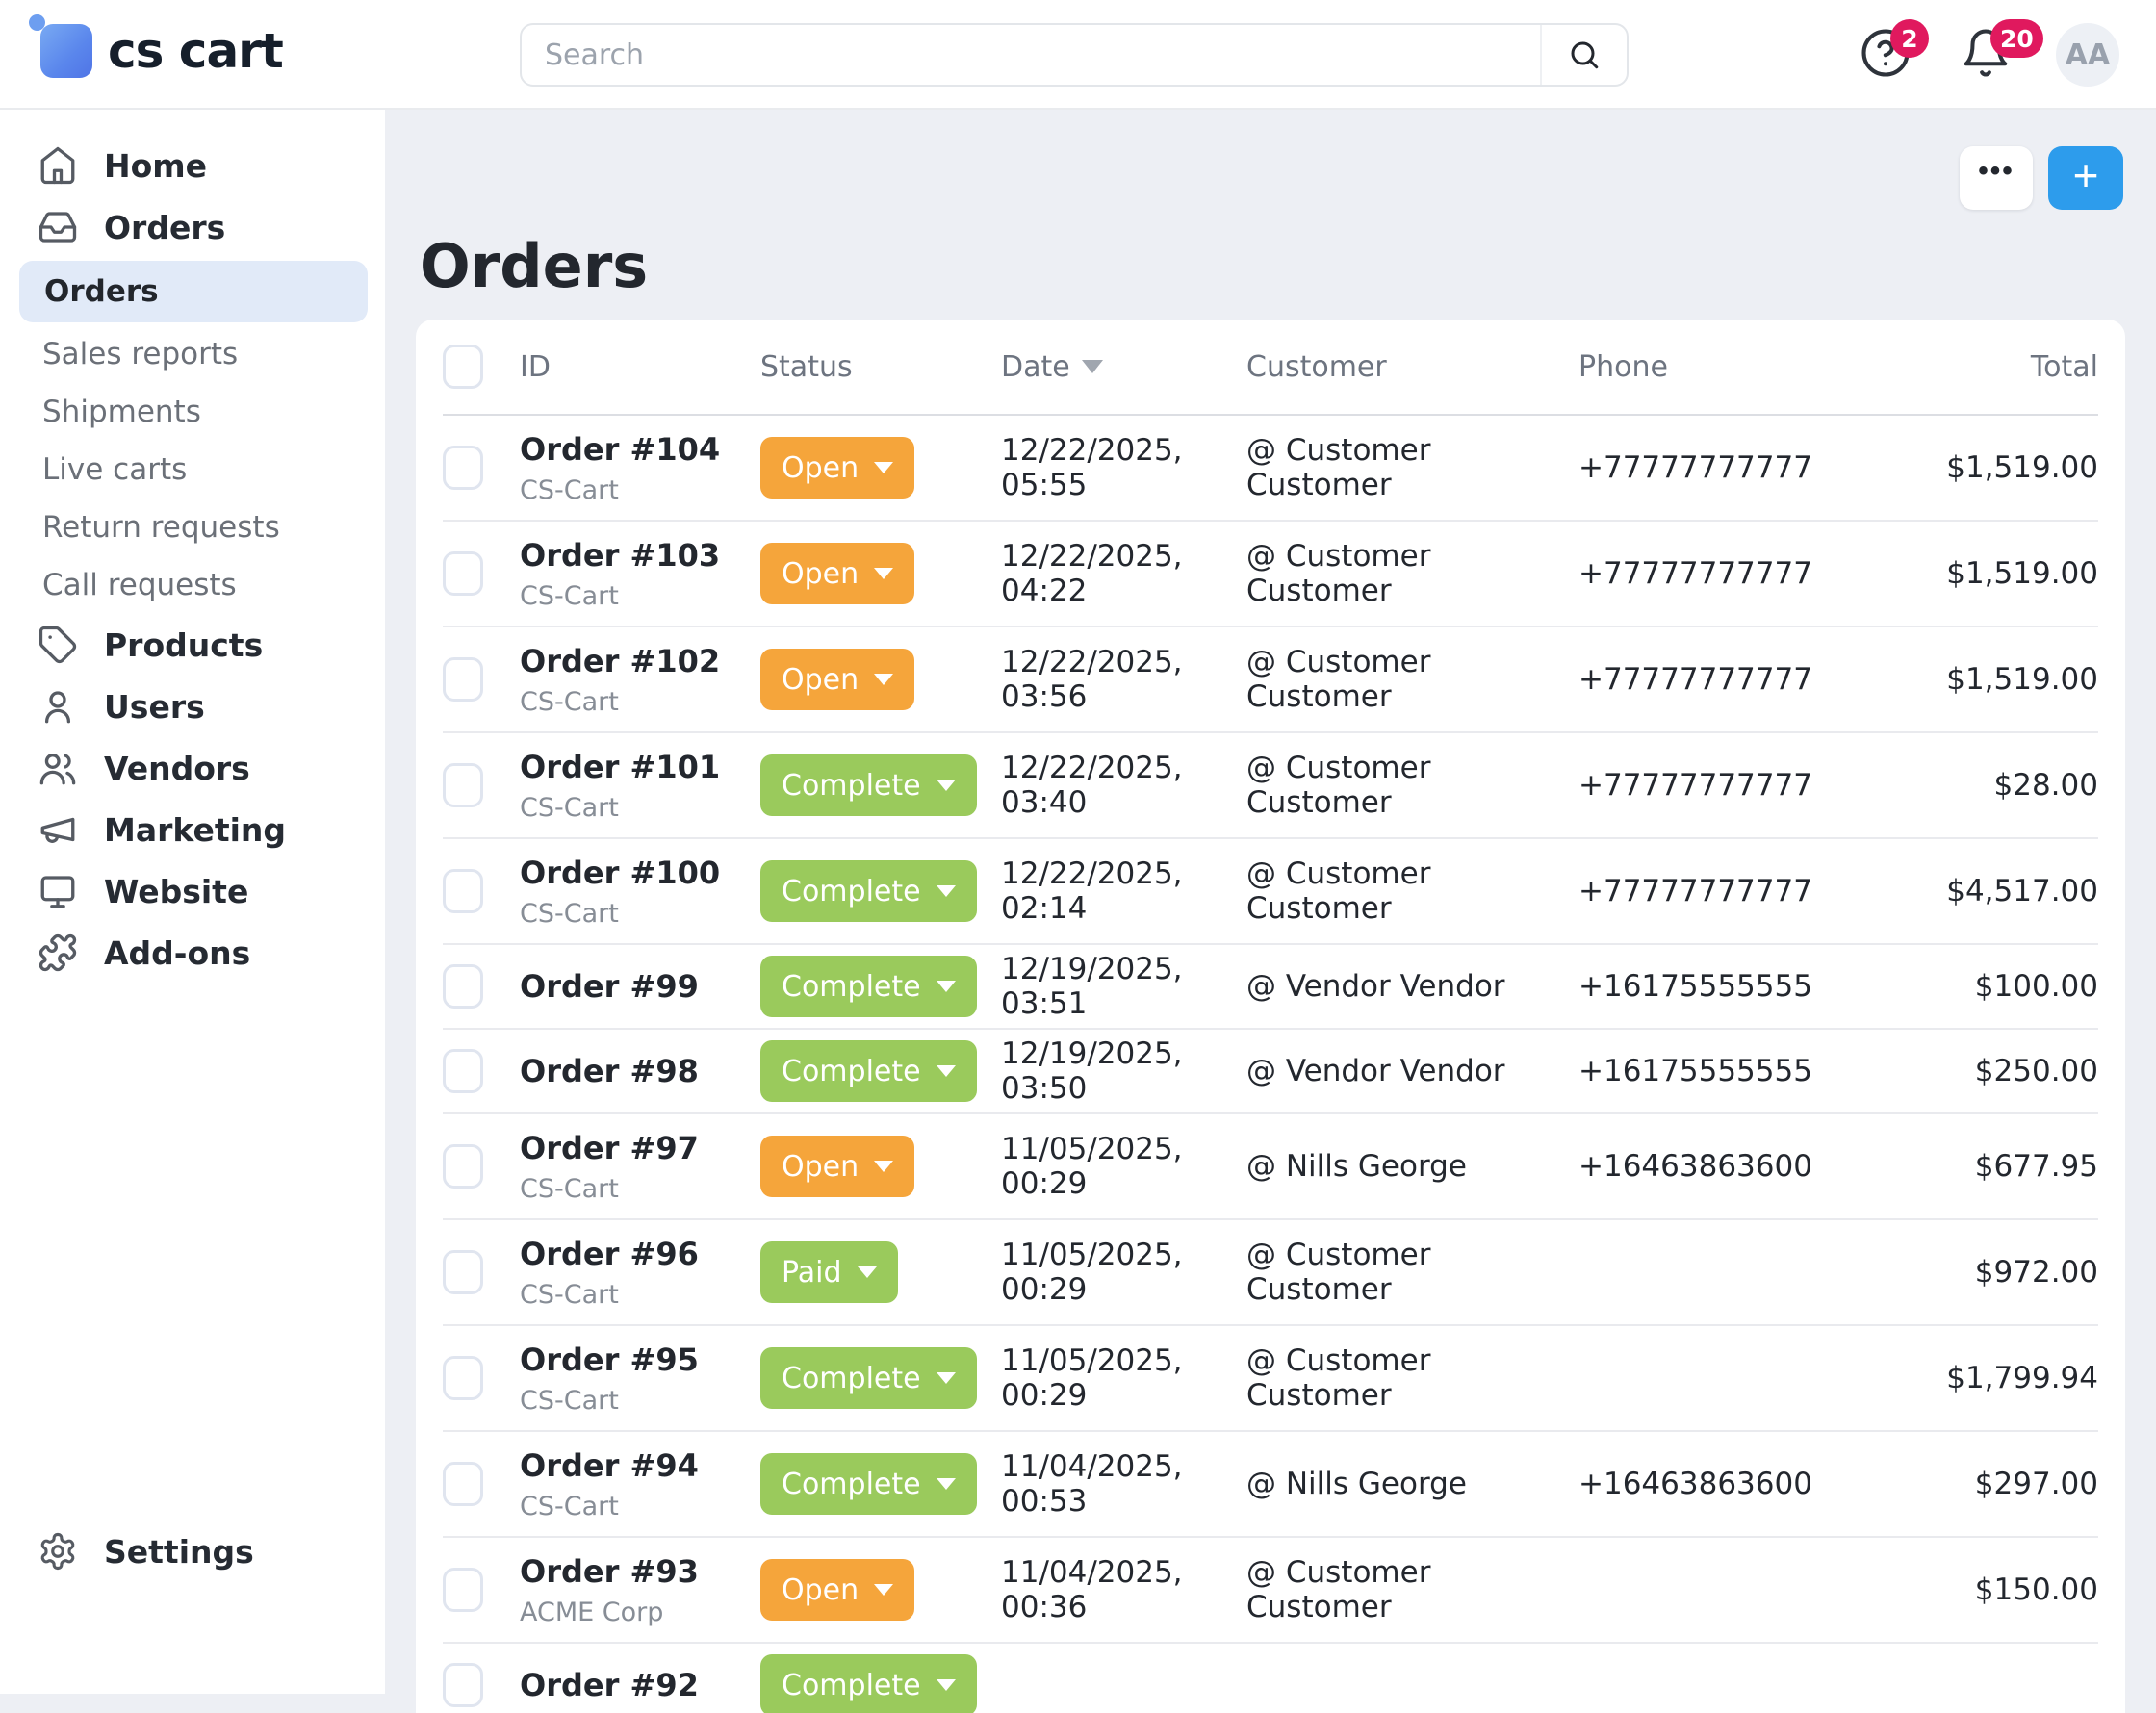  I want to click on order-id-link: Order #104, so click(620, 450).